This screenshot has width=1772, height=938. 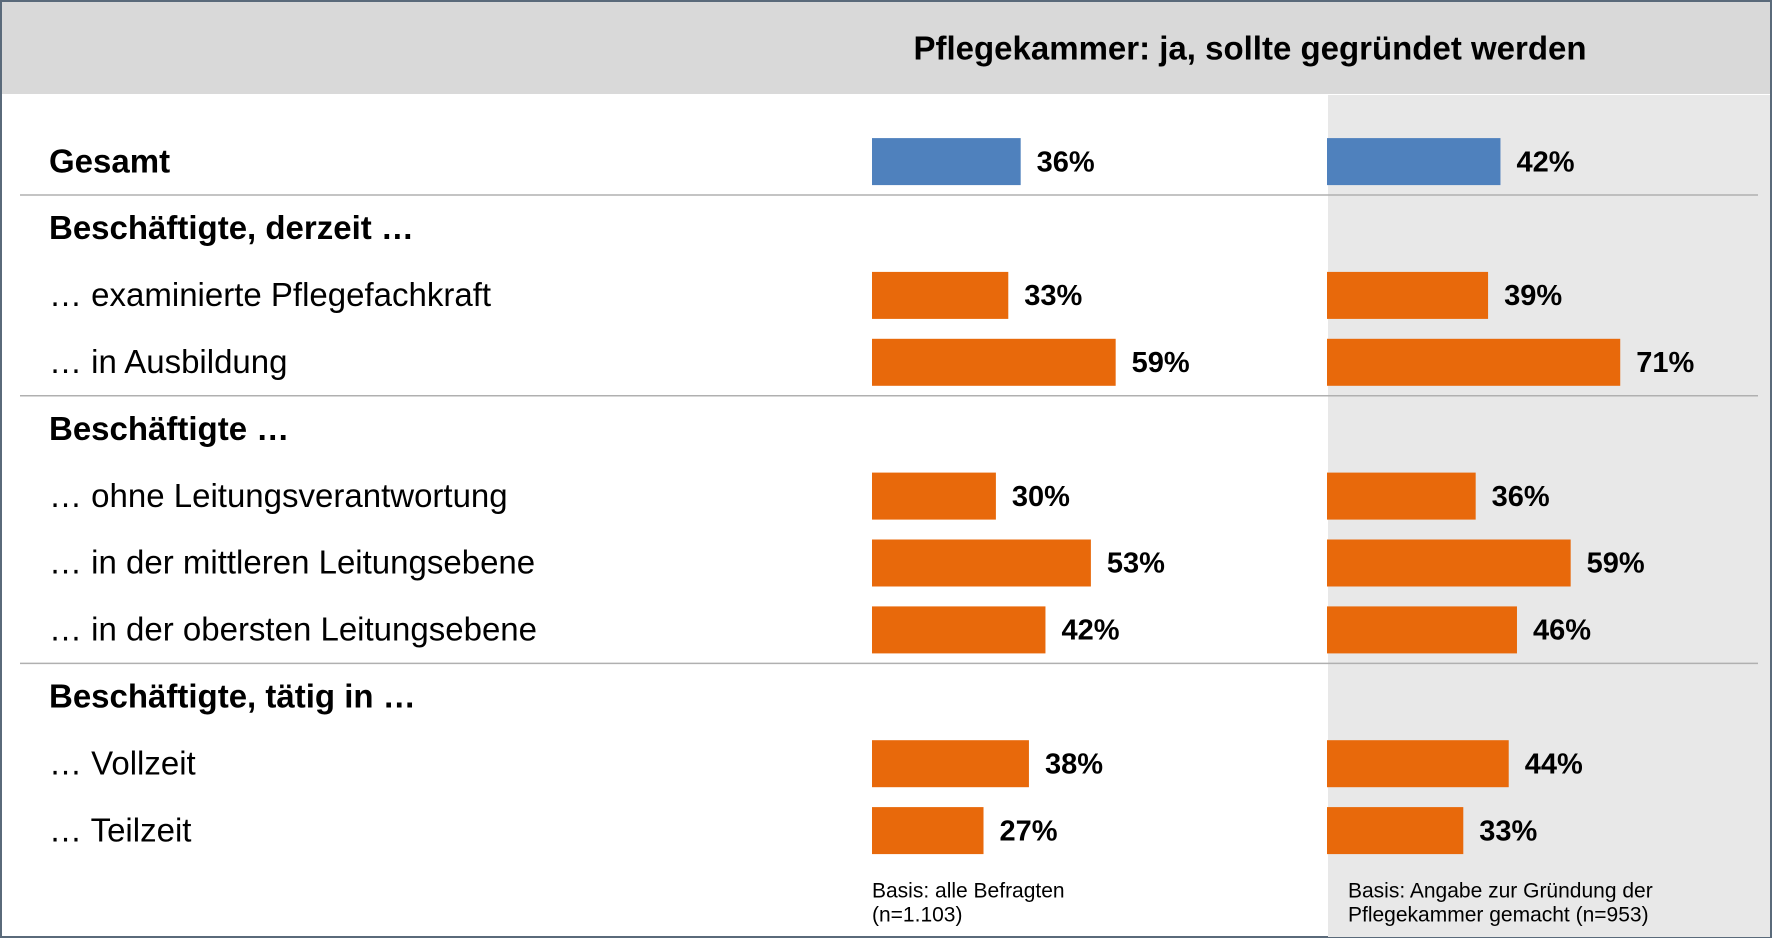 I want to click on value-label: 46%, so click(x=1562, y=631).